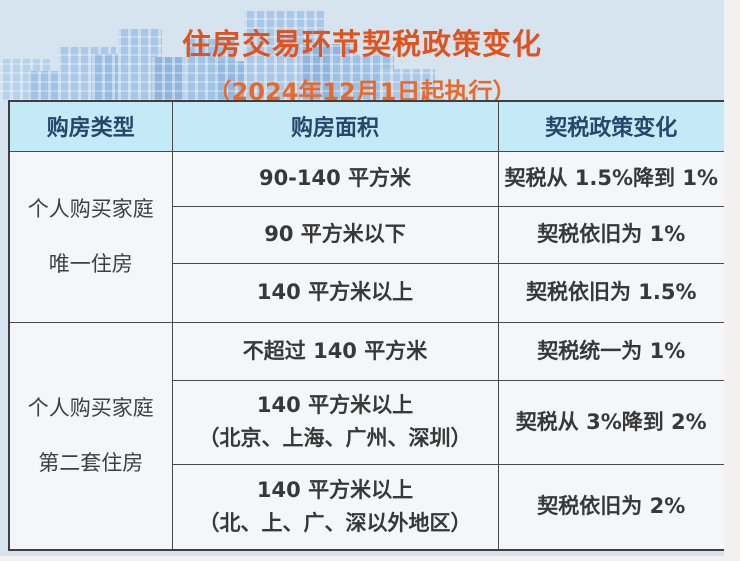 Image resolution: width=740 pixels, height=561 pixels. What do you see at coordinates (90, 236) in the screenshot?
I see `row-group-label-only-home: 个人购买家庭 唯一住房` at bounding box center [90, 236].